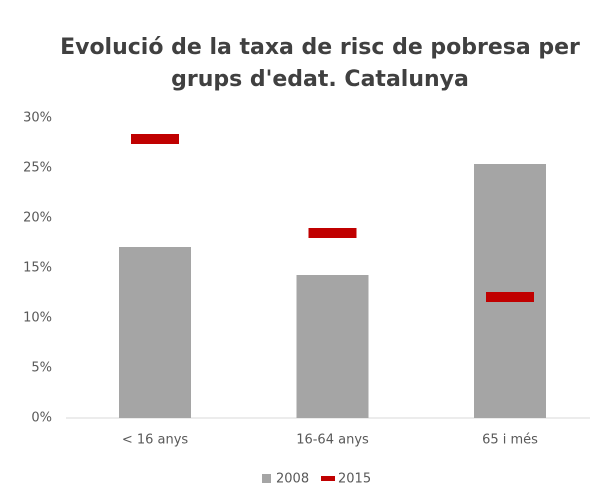 This screenshot has width=594, height=497. Describe the element at coordinates (37, 268) in the screenshot. I see `y-tick-label: 15%` at that location.